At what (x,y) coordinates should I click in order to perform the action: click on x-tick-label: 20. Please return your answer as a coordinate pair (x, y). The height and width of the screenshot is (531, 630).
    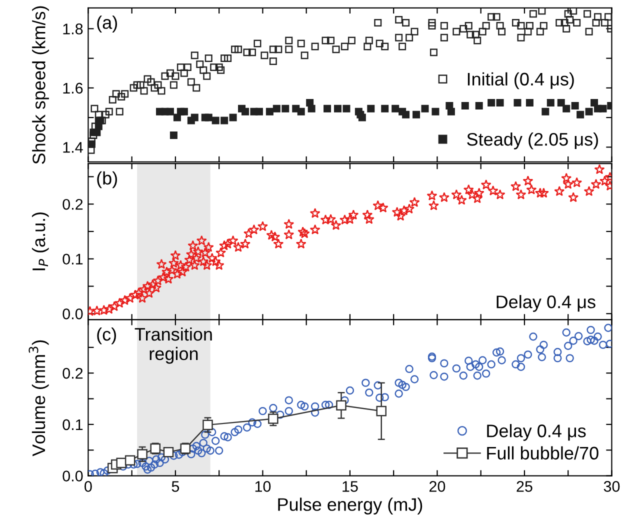
    Looking at the image, I should click on (437, 486).